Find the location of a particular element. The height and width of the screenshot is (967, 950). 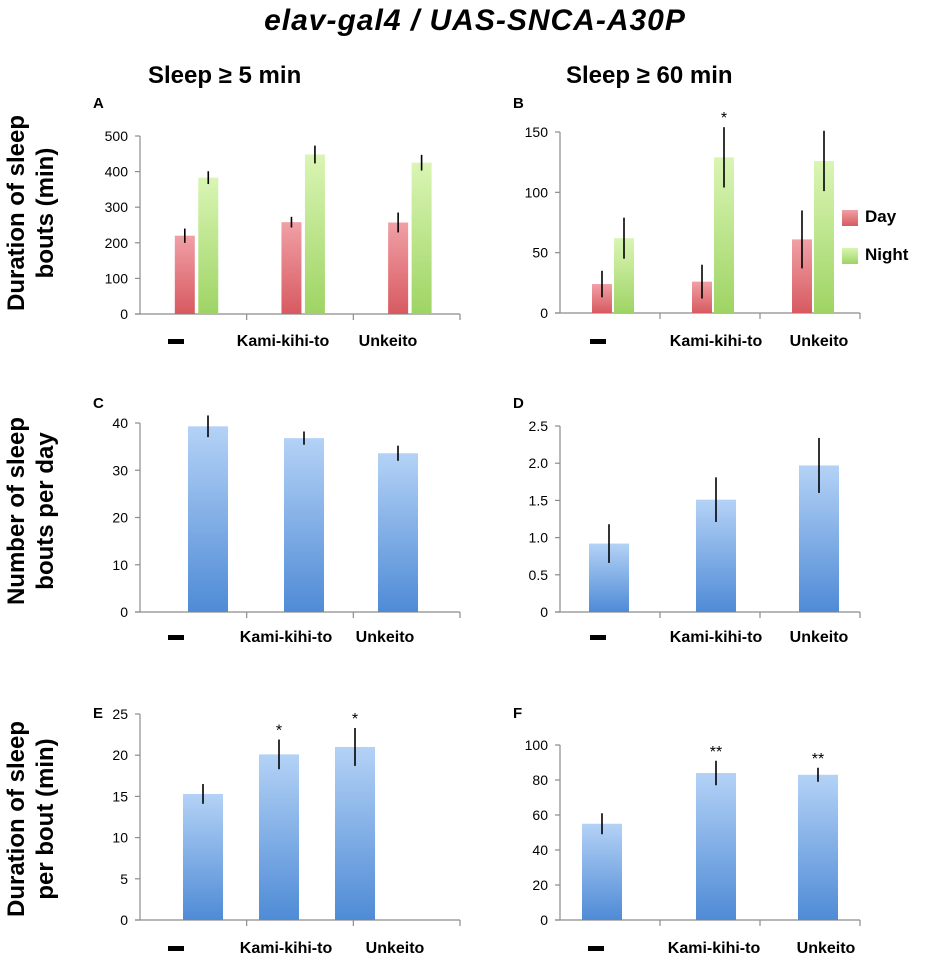

y-tick-label: 150 is located at coordinates (537, 132).